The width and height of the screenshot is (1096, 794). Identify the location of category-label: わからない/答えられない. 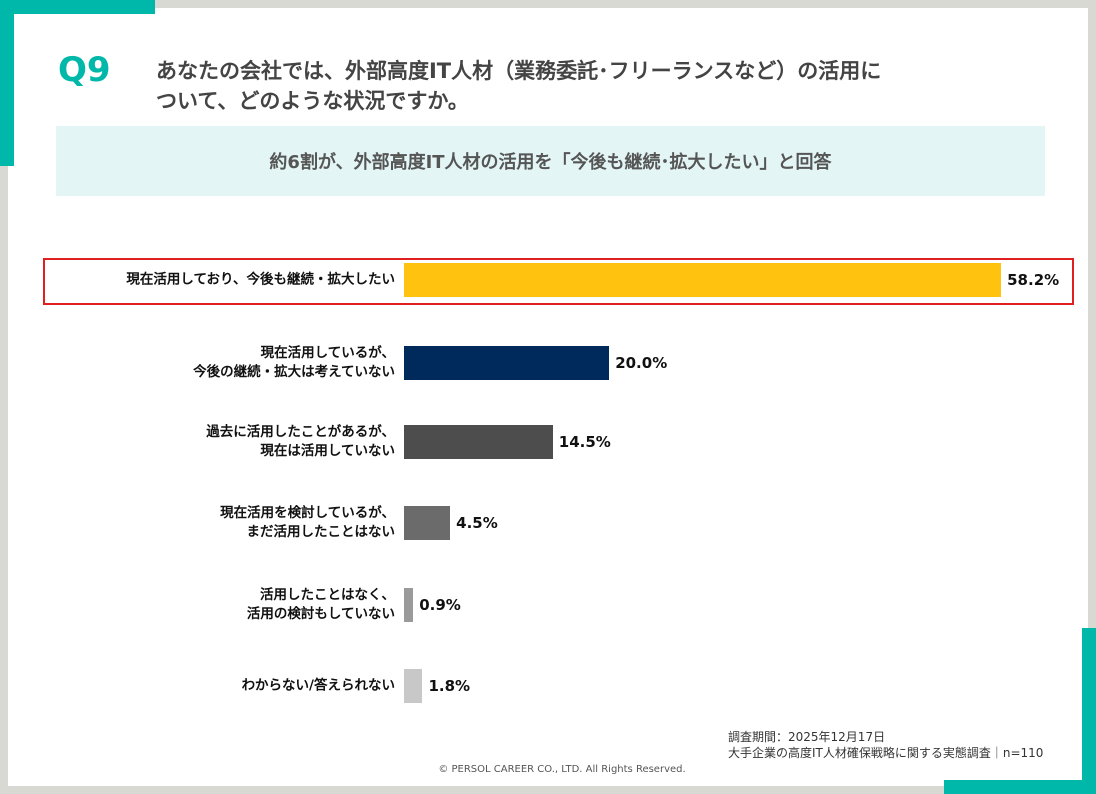
(318, 685).